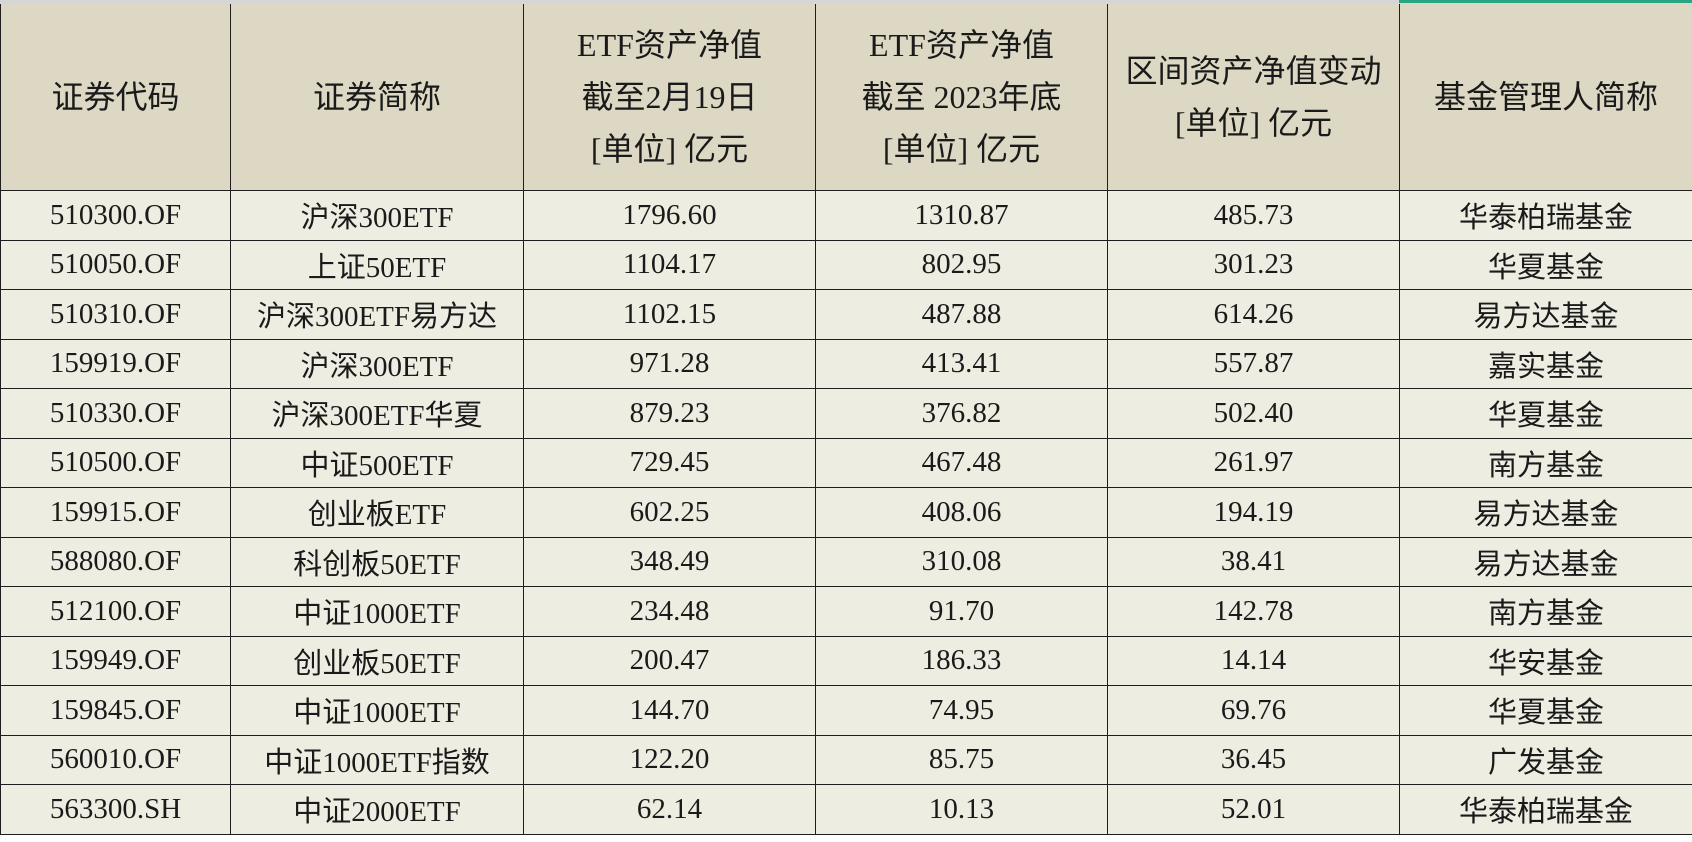 Image resolution: width=1692 pixels, height=842 pixels. Describe the element at coordinates (961, 363) in the screenshot. I see `data-cell: 413.41` at that location.